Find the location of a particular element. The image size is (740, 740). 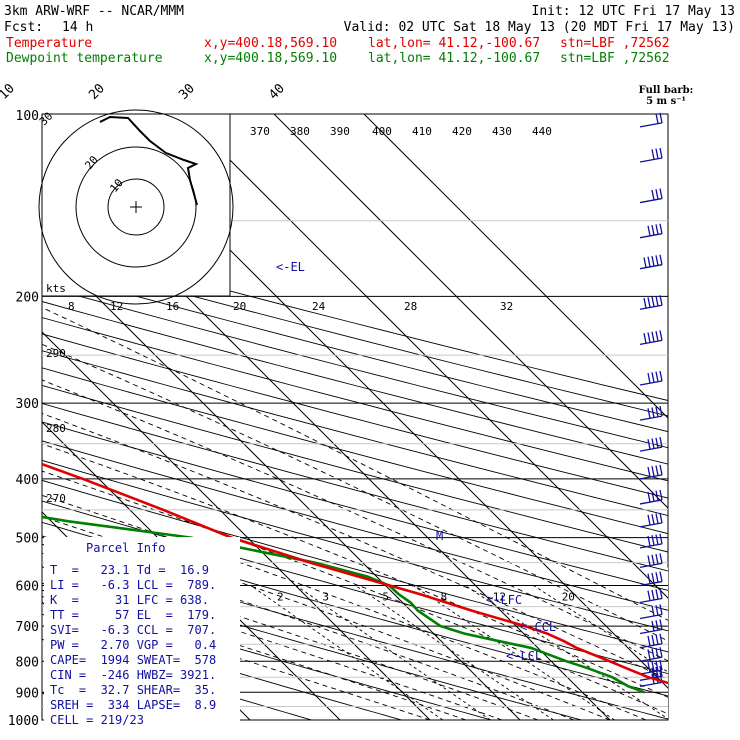

init-time: Init: 12 UTC Fri 17 May 13 is located at coordinates (634, 11).